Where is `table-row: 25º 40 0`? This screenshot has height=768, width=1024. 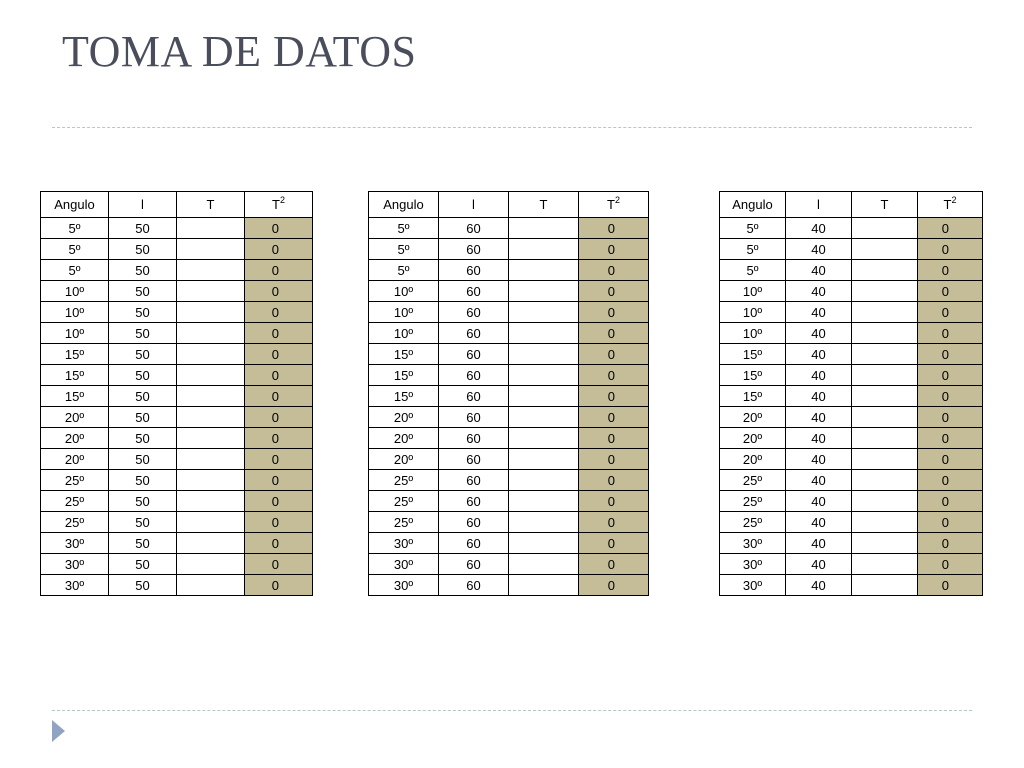 table-row: 25º 40 0 is located at coordinates (851, 501).